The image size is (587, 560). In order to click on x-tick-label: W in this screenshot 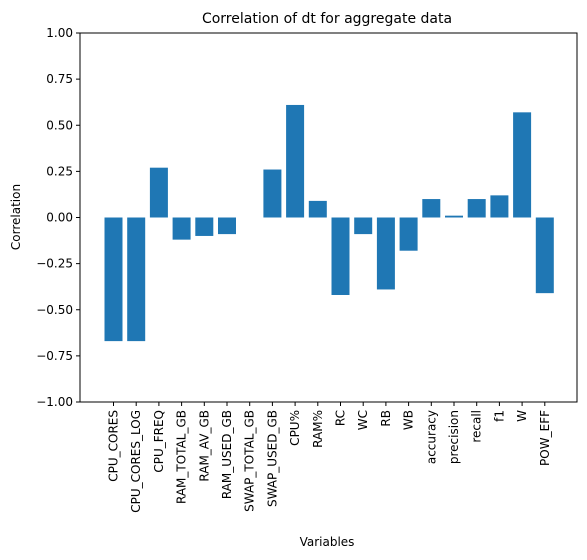, I will do `click(522, 416)`.